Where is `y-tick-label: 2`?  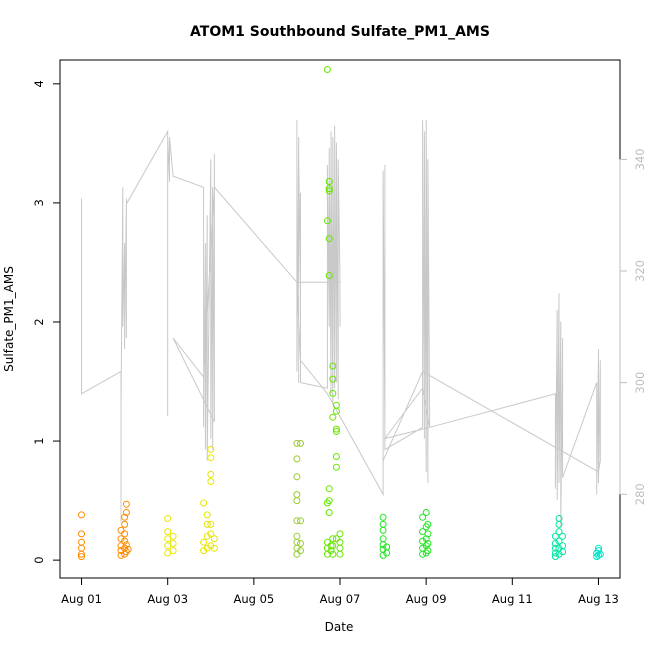 y-tick-label: 2 is located at coordinates (39, 321).